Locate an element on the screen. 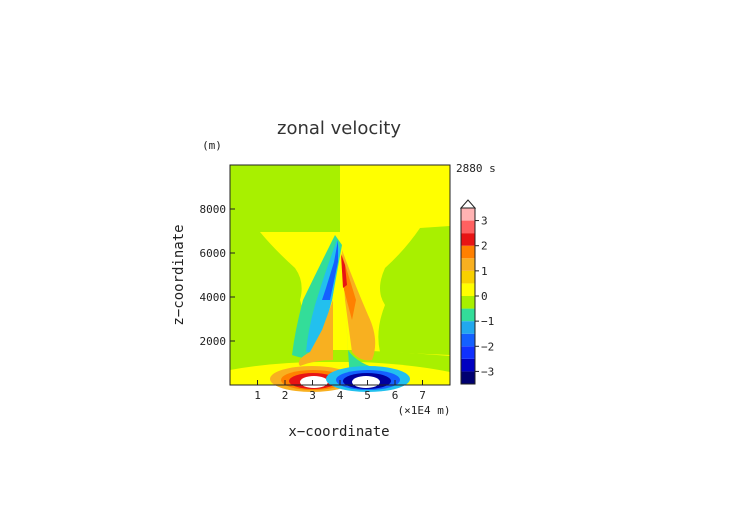 The image size is (752, 532). x-tick-label: 7 is located at coordinates (422, 395).